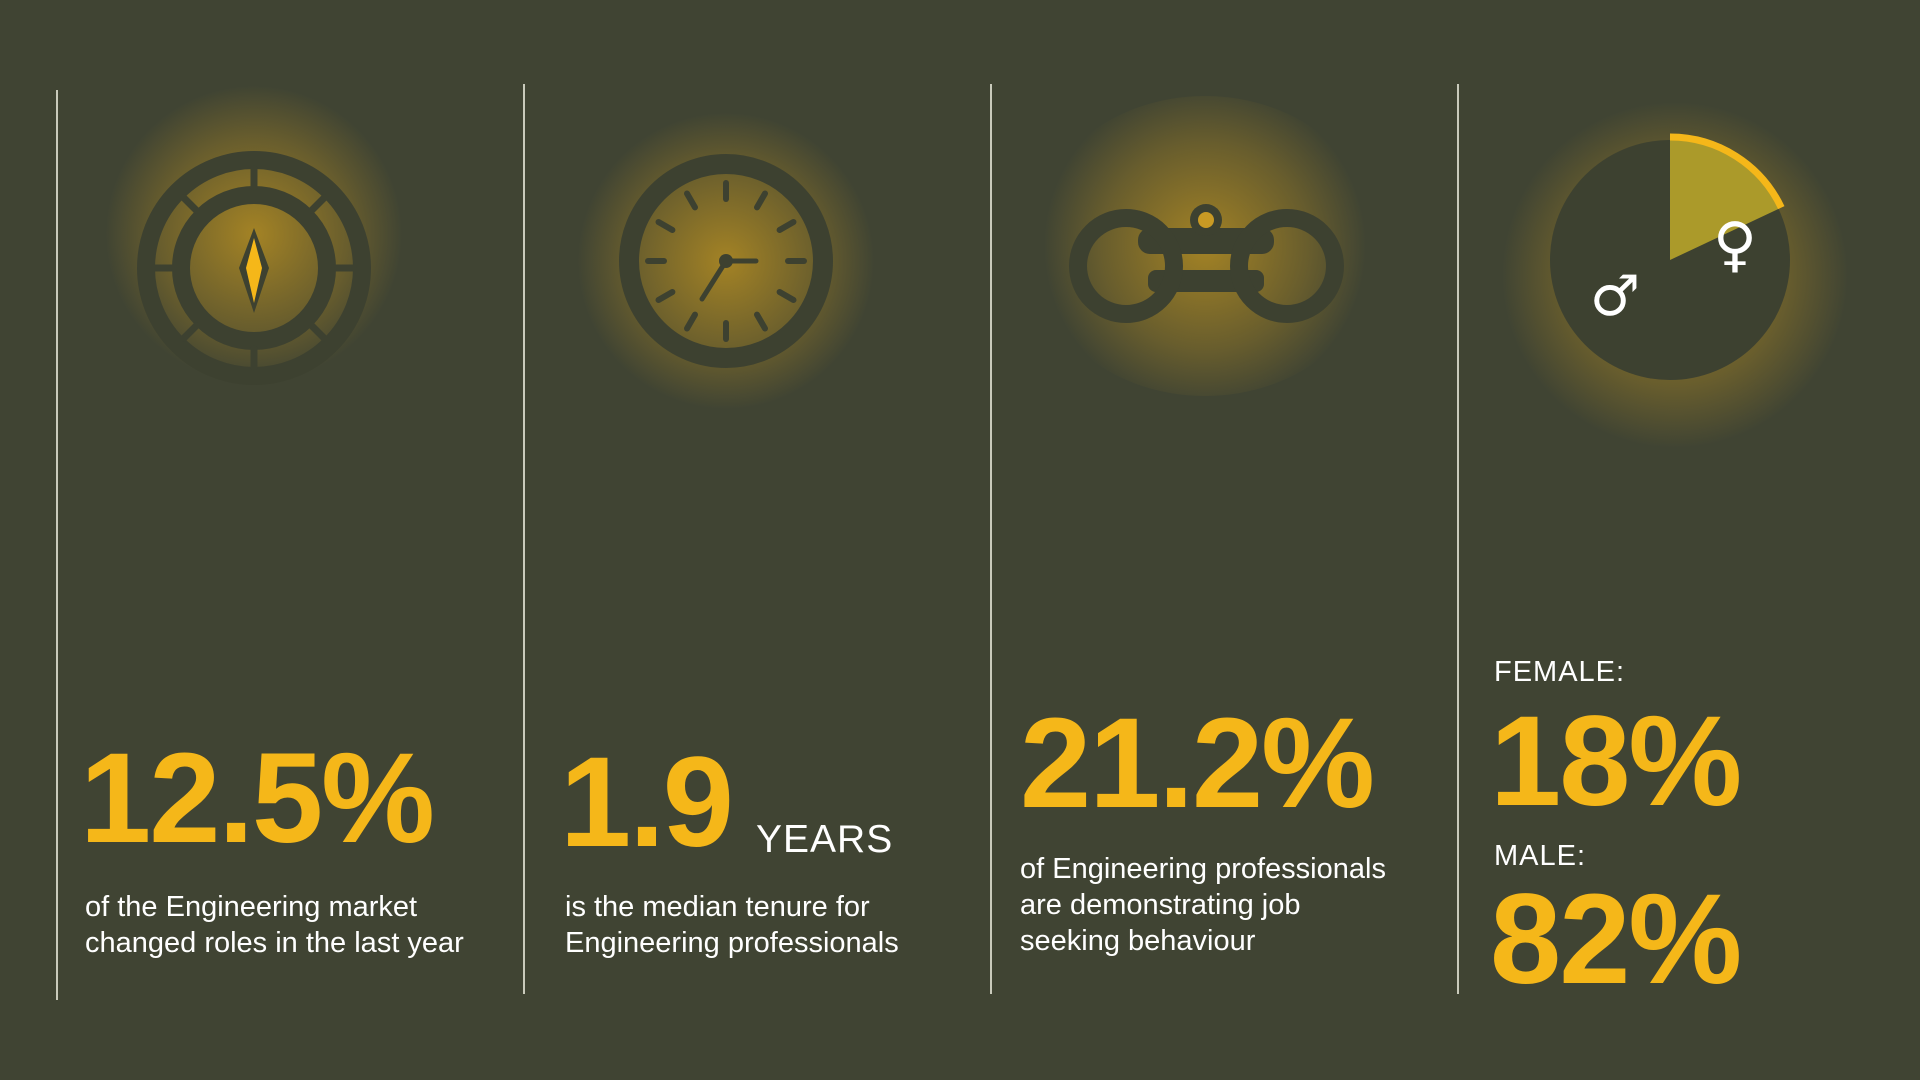 This screenshot has height=1080, width=1920. What do you see at coordinates (1206, 263) in the screenshot?
I see `binoculars-icon` at bounding box center [1206, 263].